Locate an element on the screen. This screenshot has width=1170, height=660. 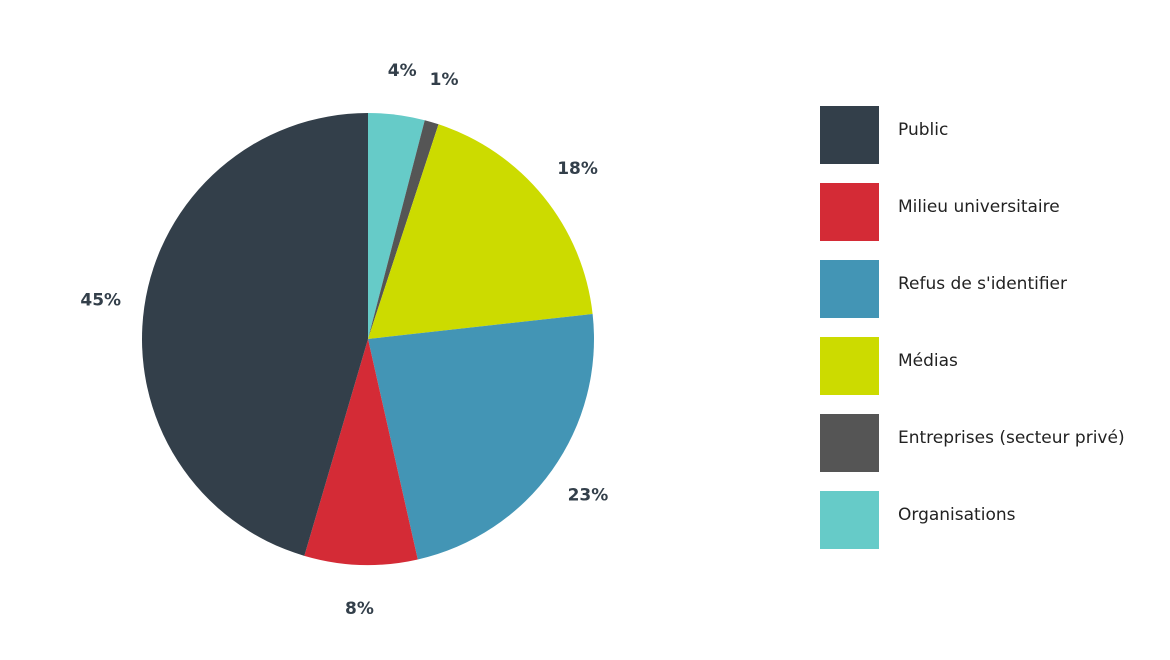
value-label: 18% is located at coordinates (577, 169).